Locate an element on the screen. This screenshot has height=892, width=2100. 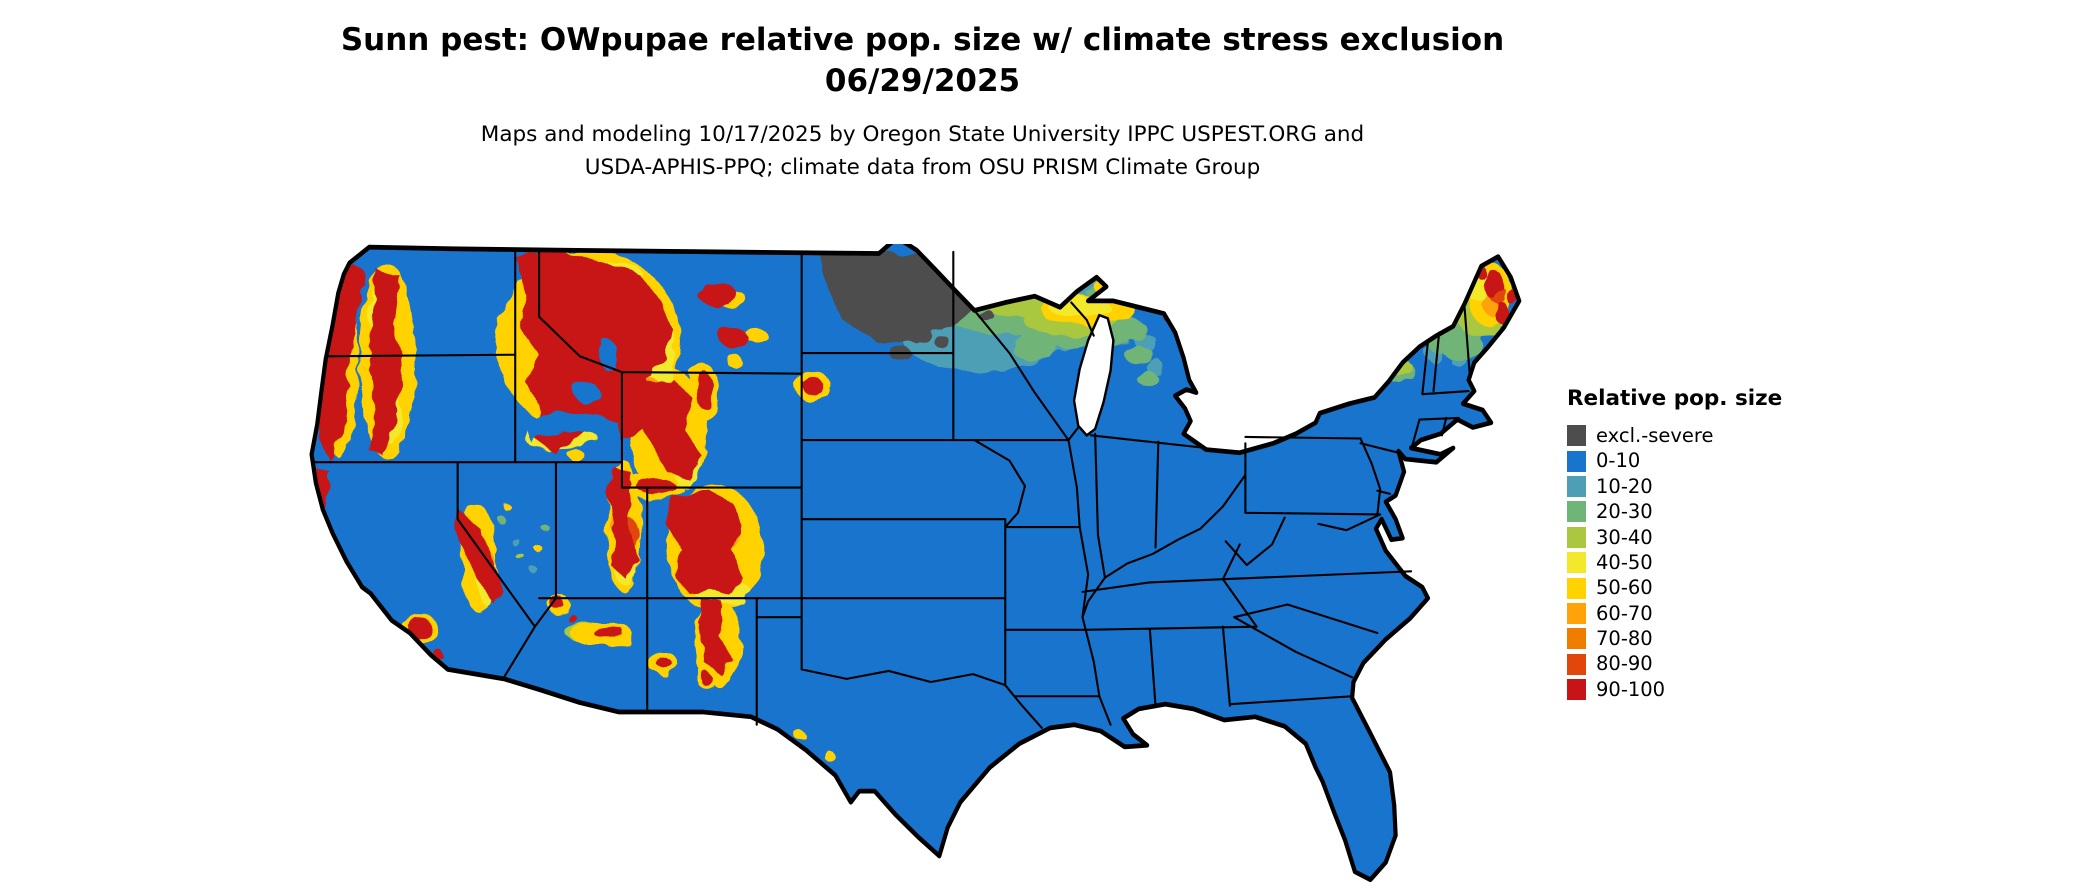
legend-item: 0-10 is located at coordinates (1674, 461).